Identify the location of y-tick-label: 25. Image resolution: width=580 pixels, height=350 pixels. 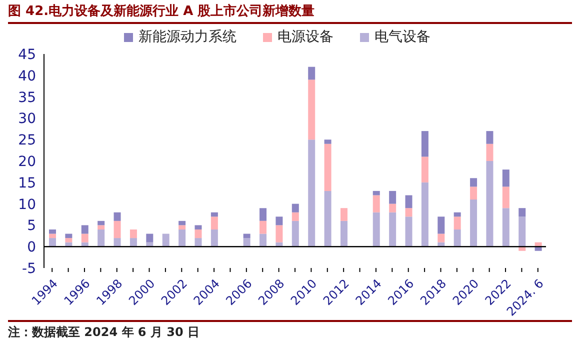
(27, 140).